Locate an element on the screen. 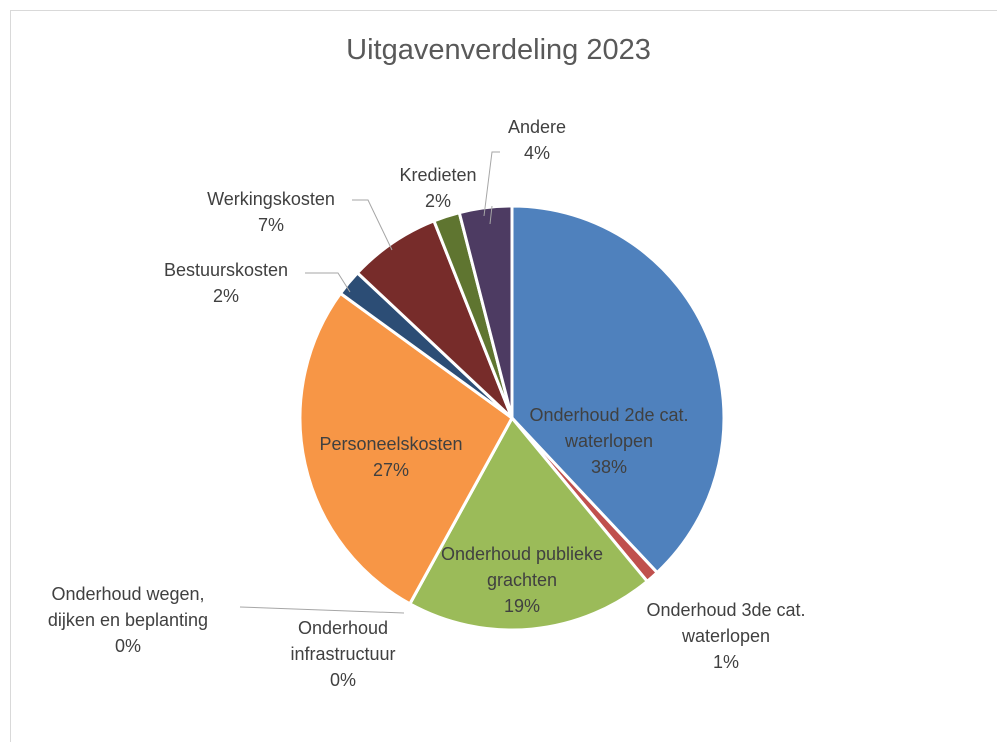  value-label: 1% is located at coordinates (725, 662).